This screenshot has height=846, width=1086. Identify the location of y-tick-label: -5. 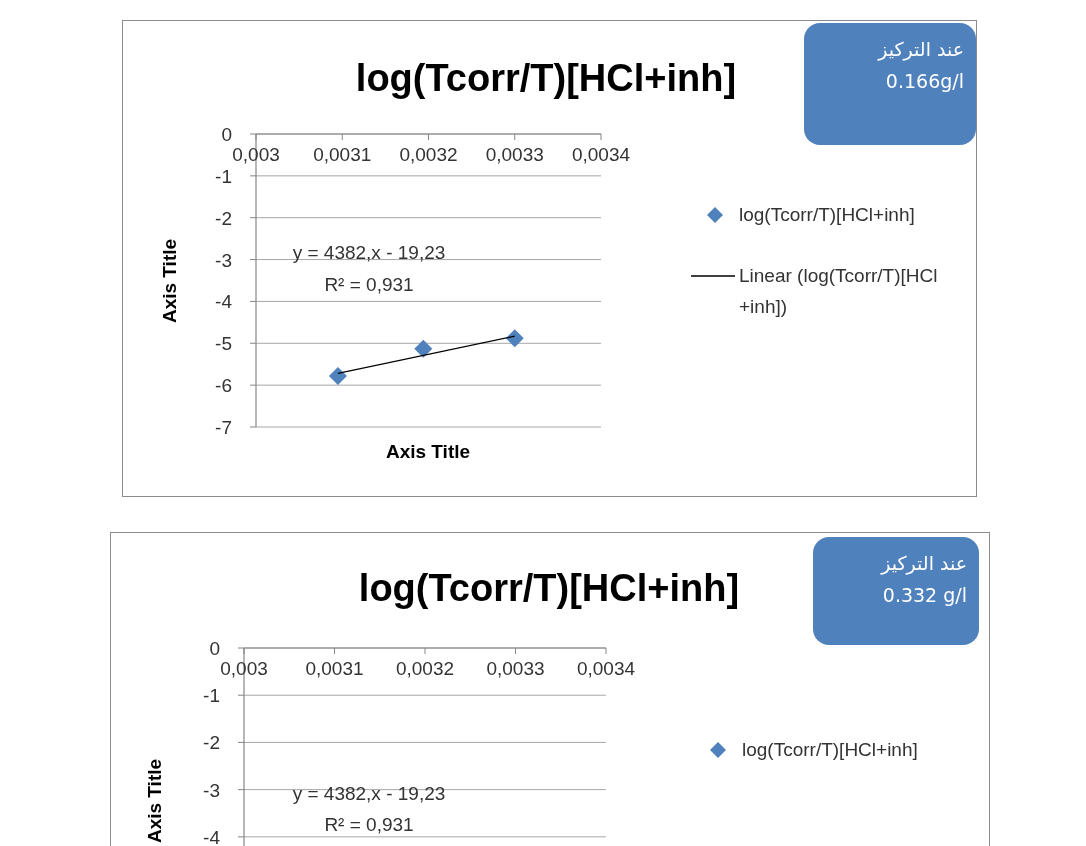
(223, 344).